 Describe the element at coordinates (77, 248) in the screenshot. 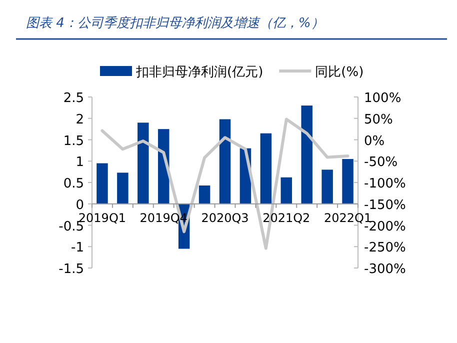

I see `y-tick-label: -1` at that location.